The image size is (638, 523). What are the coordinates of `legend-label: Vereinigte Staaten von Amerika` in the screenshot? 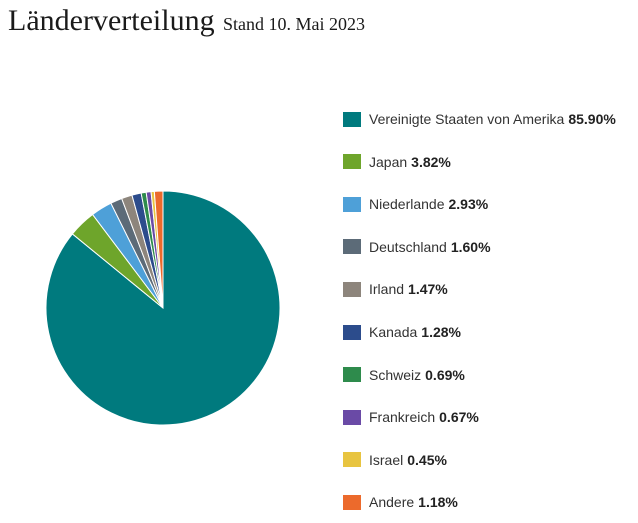 It's located at (467, 119).